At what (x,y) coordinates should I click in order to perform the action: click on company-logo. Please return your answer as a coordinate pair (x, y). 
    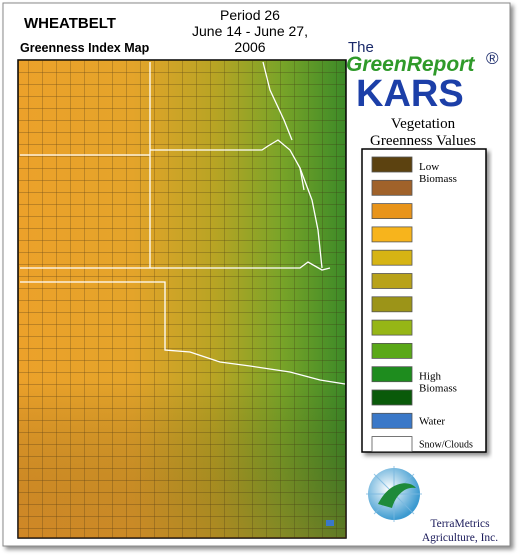
    Looking at the image, I should click on (394, 494).